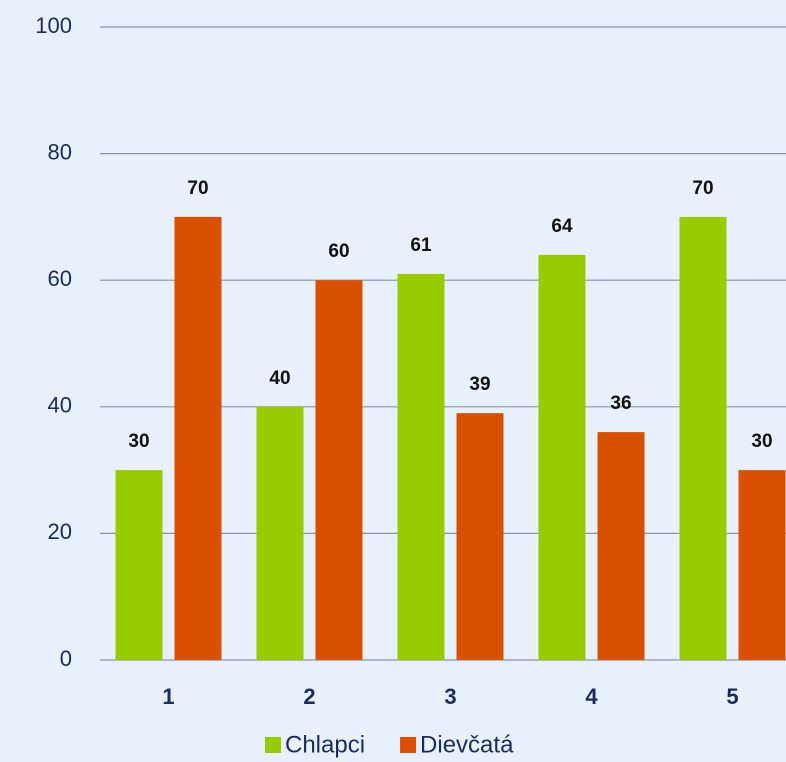 This screenshot has width=786, height=762. What do you see at coordinates (53, 25) in the screenshot?
I see `y-tick-label: 100` at bounding box center [53, 25].